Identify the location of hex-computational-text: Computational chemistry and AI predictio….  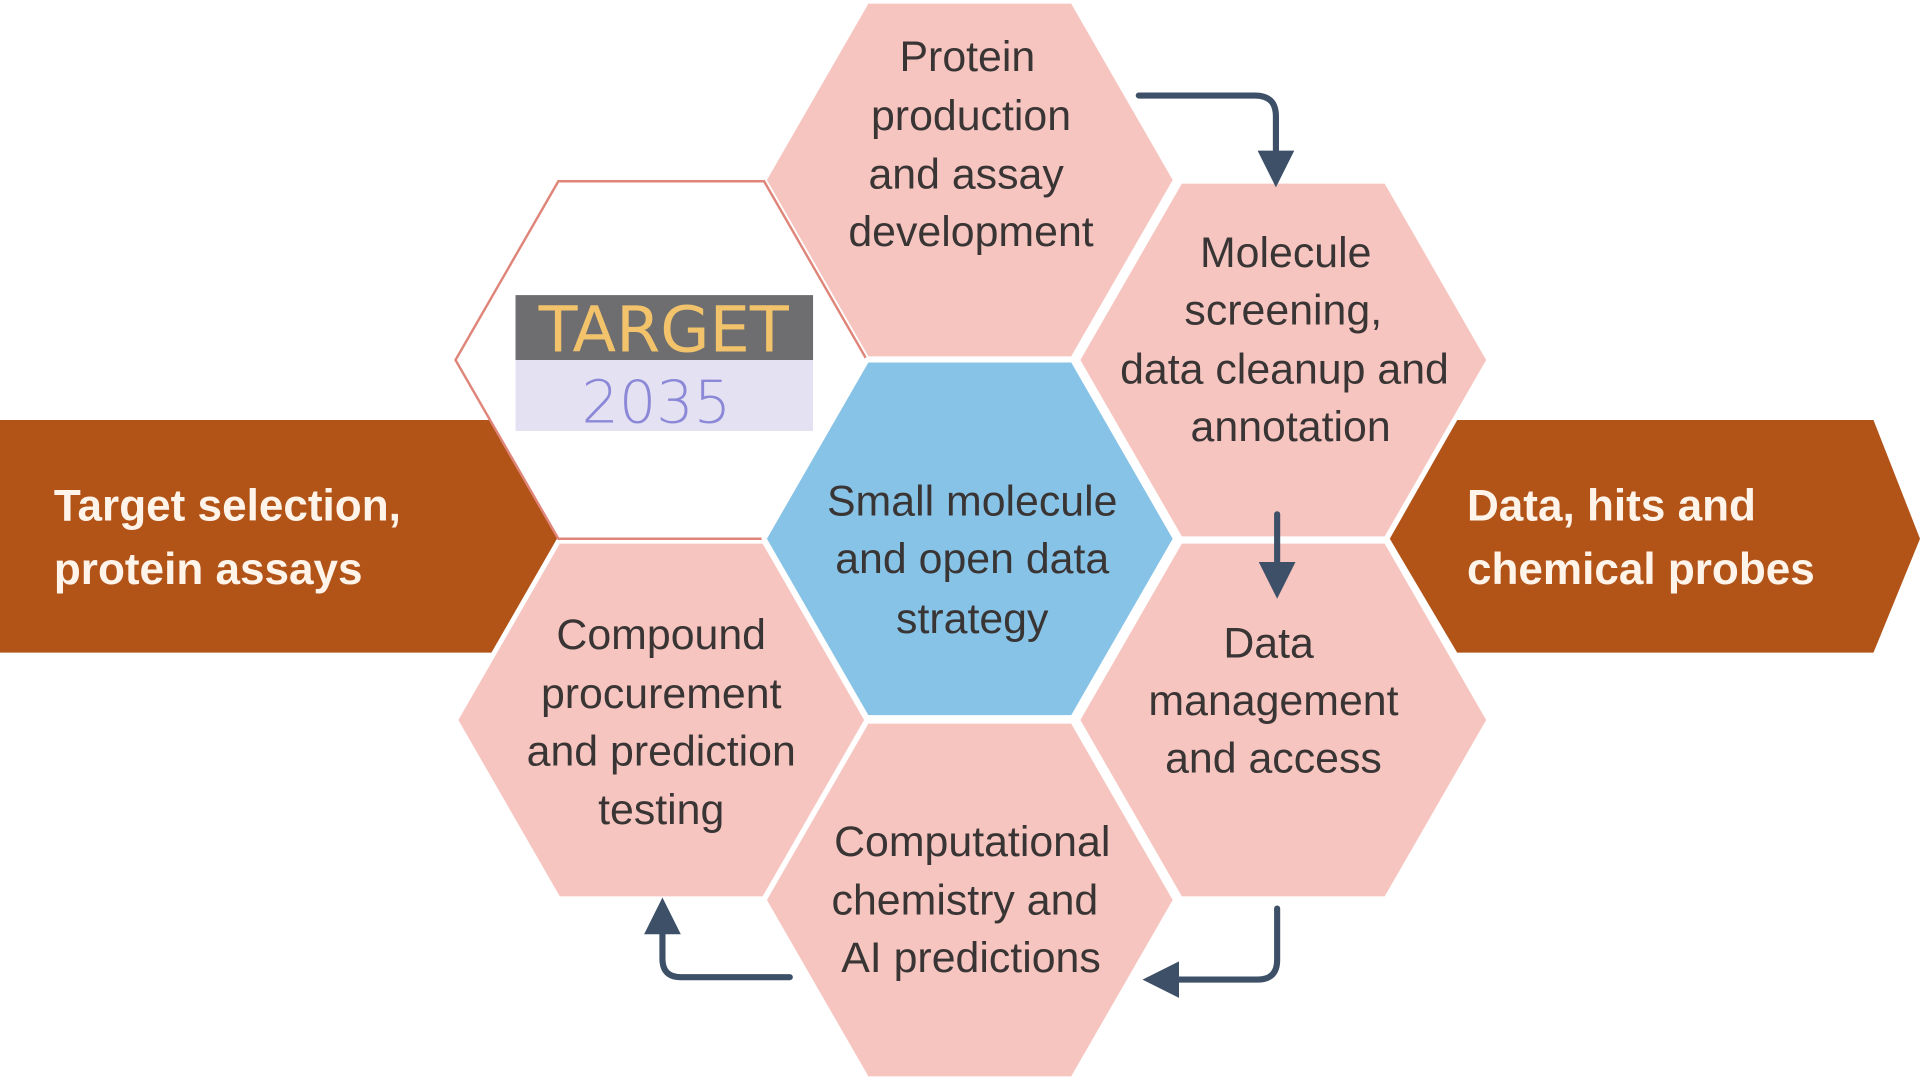
(971, 900).